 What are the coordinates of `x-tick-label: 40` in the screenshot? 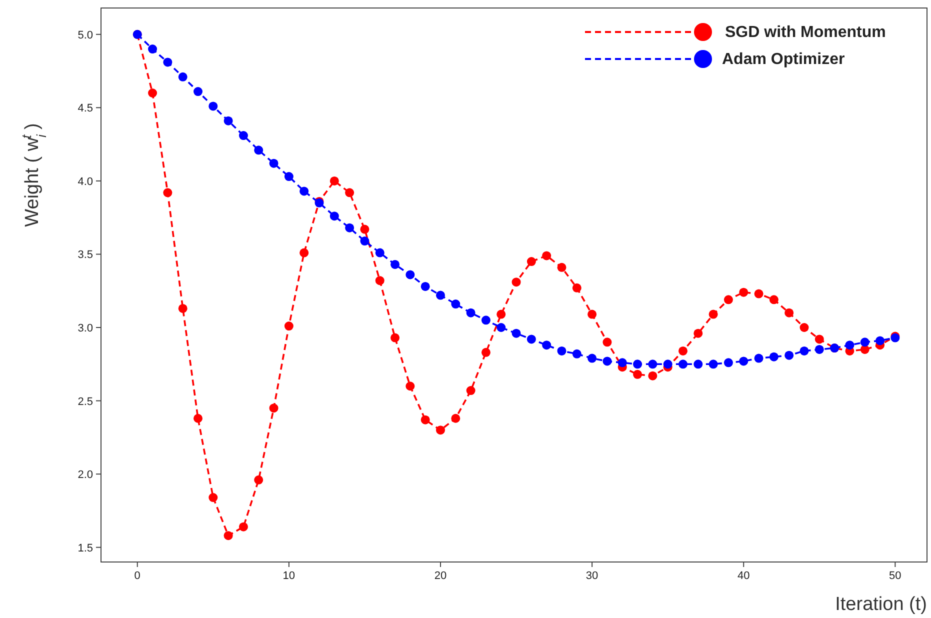 It's located at (743, 576).